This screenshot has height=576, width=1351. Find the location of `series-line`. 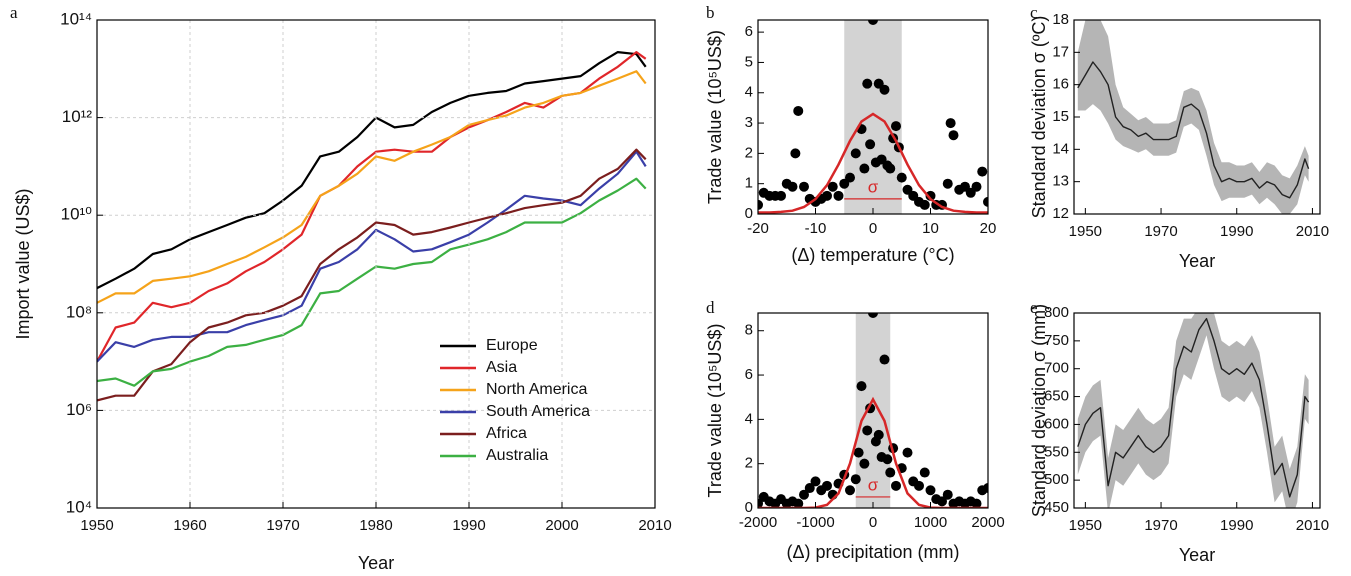

series-line is located at coordinates (1193, 407).